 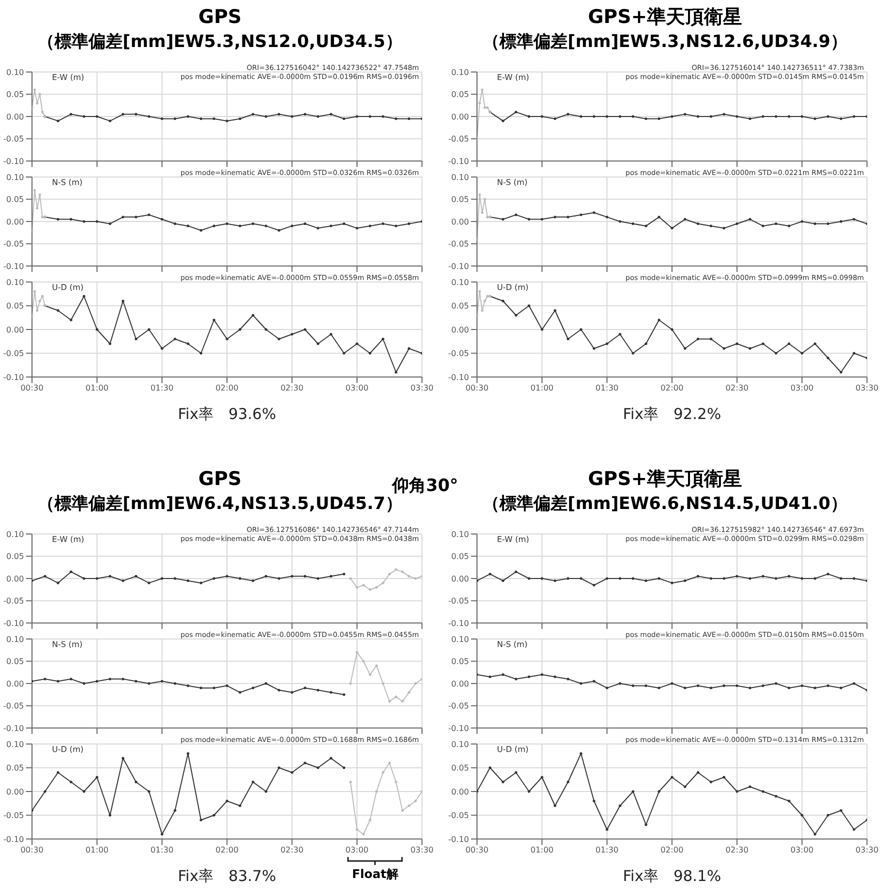 I want to click on x-axis-title: Fix率 92.2%, so click(x=672, y=414).